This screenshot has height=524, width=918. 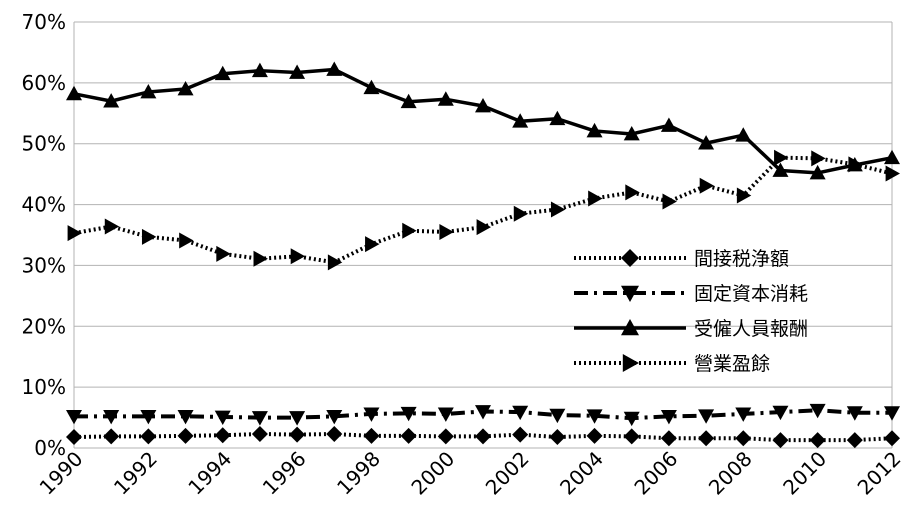 I want to click on x-tick-label: 1998, so click(x=358, y=473).